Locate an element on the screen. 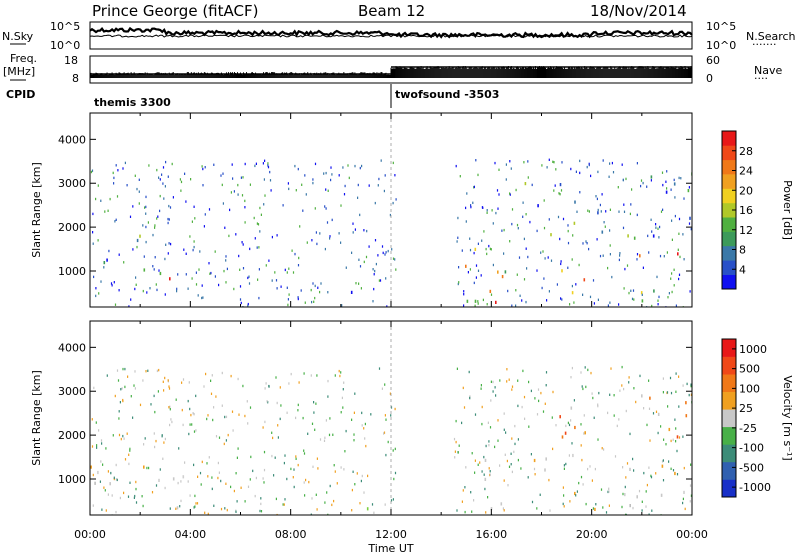  colorbar-tick-label: -500 is located at coordinates (751, 467).